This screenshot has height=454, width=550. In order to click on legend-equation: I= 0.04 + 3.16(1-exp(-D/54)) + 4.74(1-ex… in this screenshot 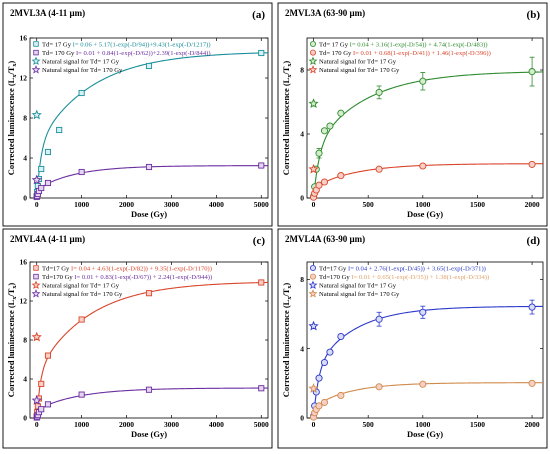, I will do `click(418, 44)`.